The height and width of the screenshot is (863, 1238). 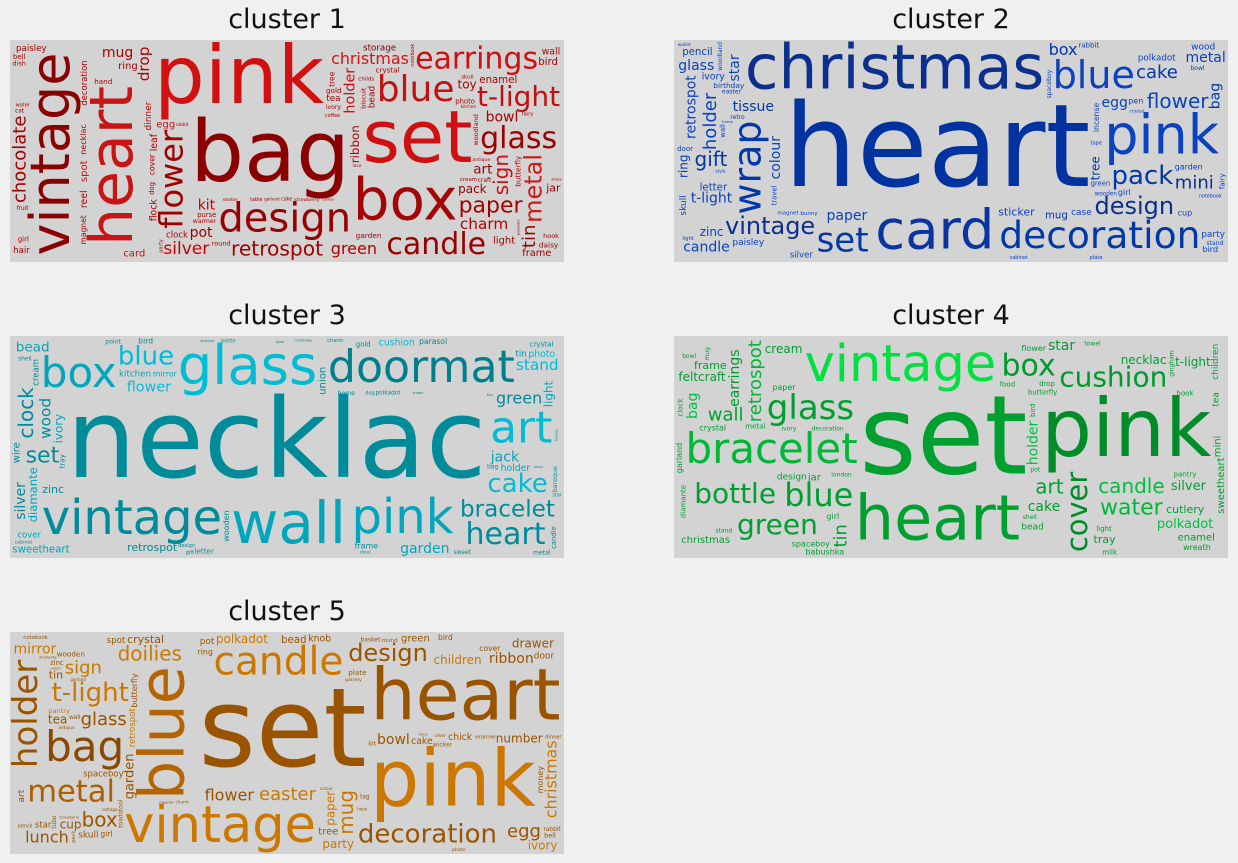 What do you see at coordinates (367, 546) in the screenshot?
I see `cloud-word: frame` at bounding box center [367, 546].